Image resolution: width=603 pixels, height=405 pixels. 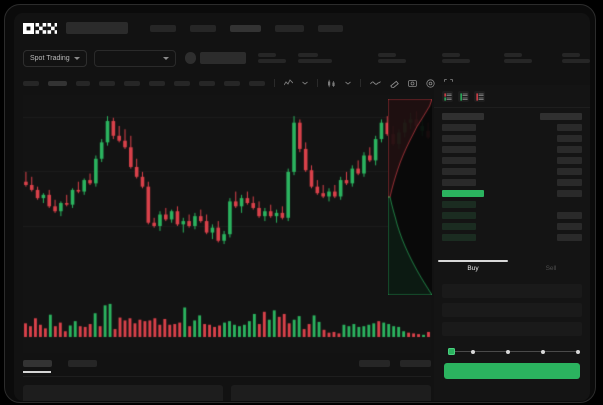 I want to click on orderbook-bids-icon, so click(x=463, y=96).